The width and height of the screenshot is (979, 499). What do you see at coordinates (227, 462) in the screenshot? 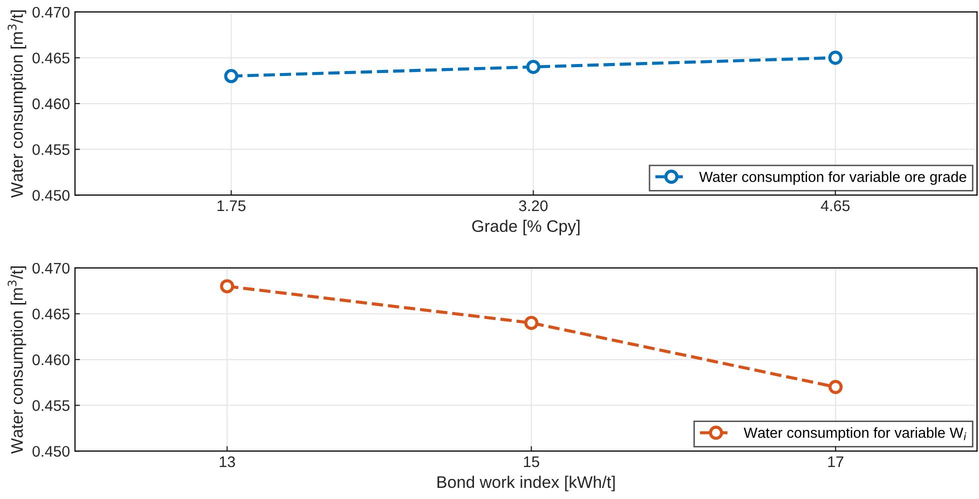
I see `x-tick-label: 13` at bounding box center [227, 462].